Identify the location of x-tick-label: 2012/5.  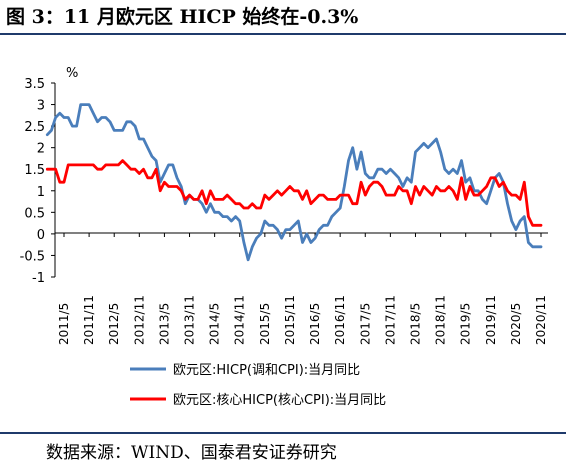
(114, 324).